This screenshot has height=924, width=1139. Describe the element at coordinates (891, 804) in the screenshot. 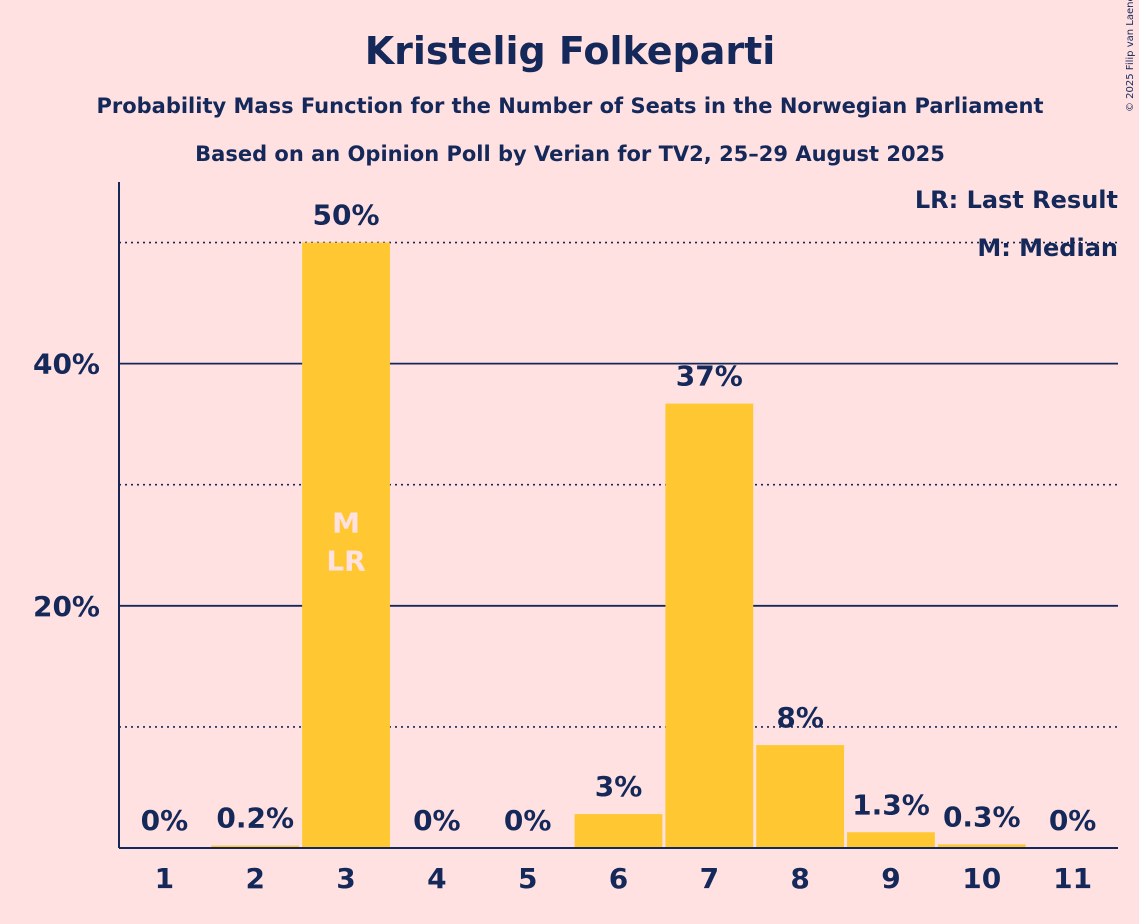

I see `bar-value-label: 1.3%` at that location.